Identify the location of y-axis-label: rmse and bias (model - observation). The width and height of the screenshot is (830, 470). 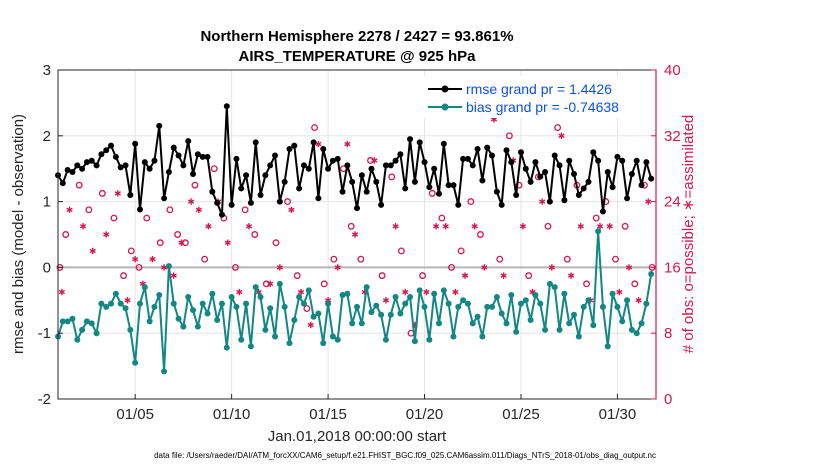
(18, 234).